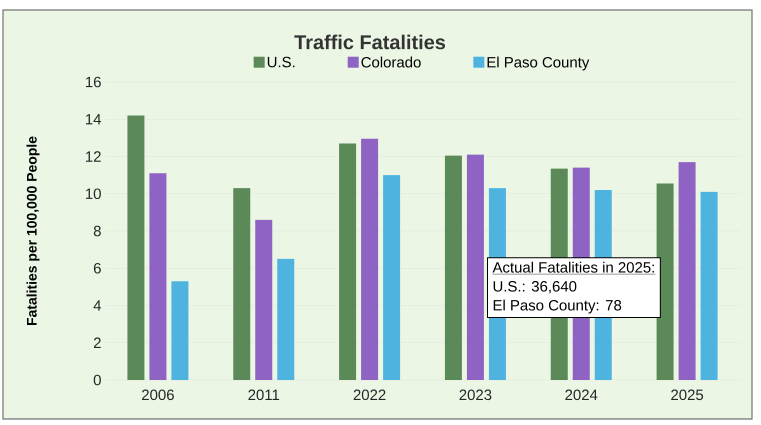  Describe the element at coordinates (281, 62) in the screenshot. I see `legend-label: U.S.` at that location.